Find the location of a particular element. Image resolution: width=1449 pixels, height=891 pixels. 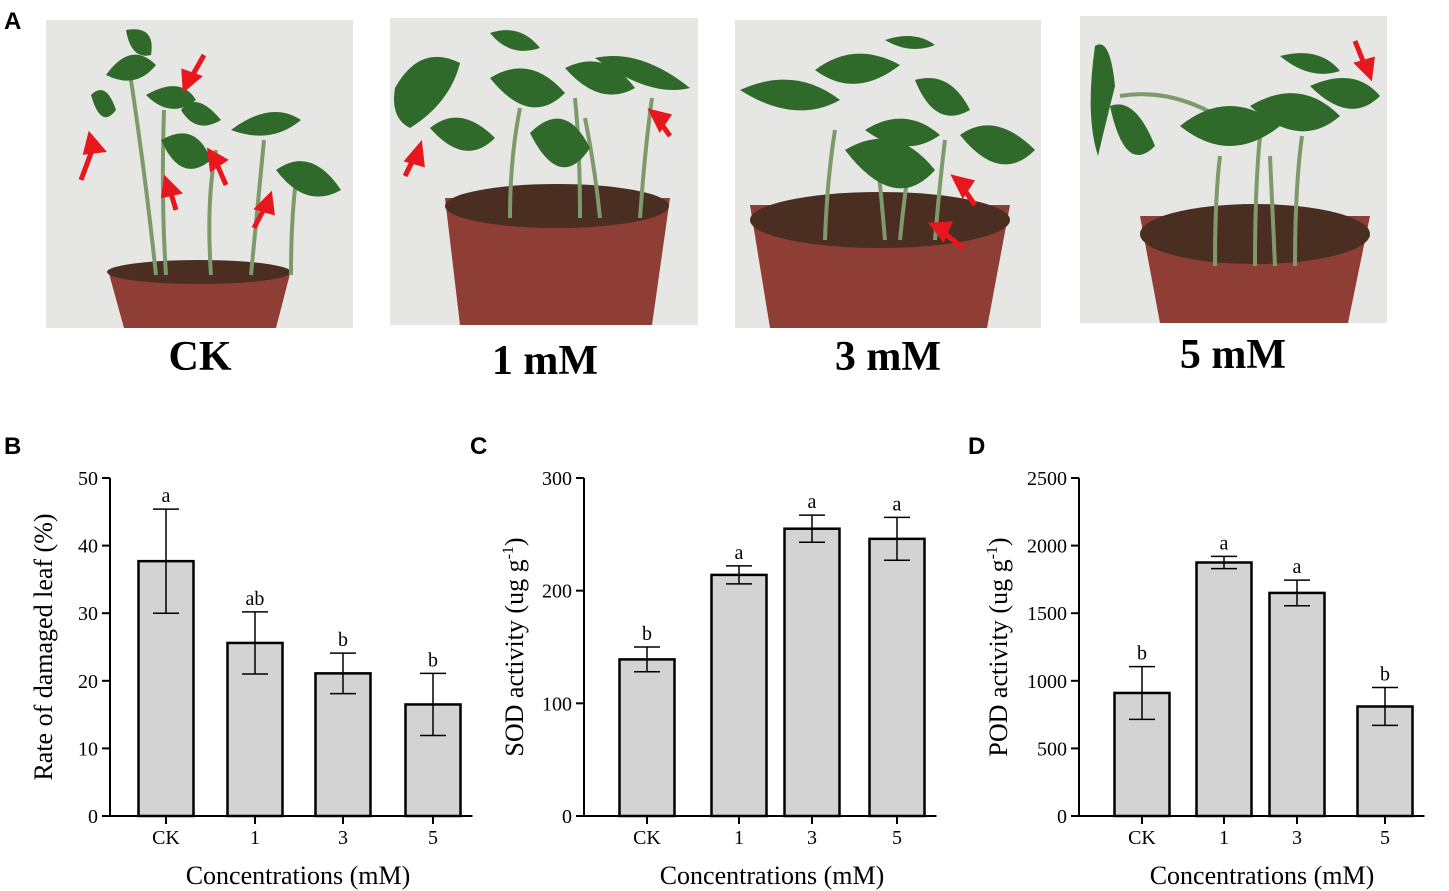

chart-d-y-tick-label: 500 is located at coordinates (1052, 749).